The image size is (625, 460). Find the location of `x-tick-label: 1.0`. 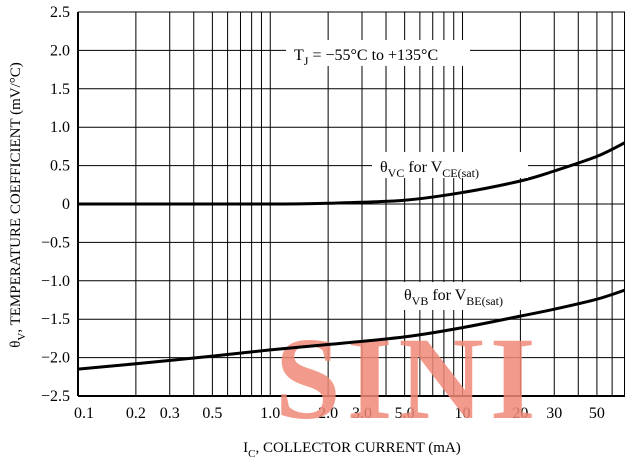

x-tick-label: 1.0 is located at coordinates (270, 413).